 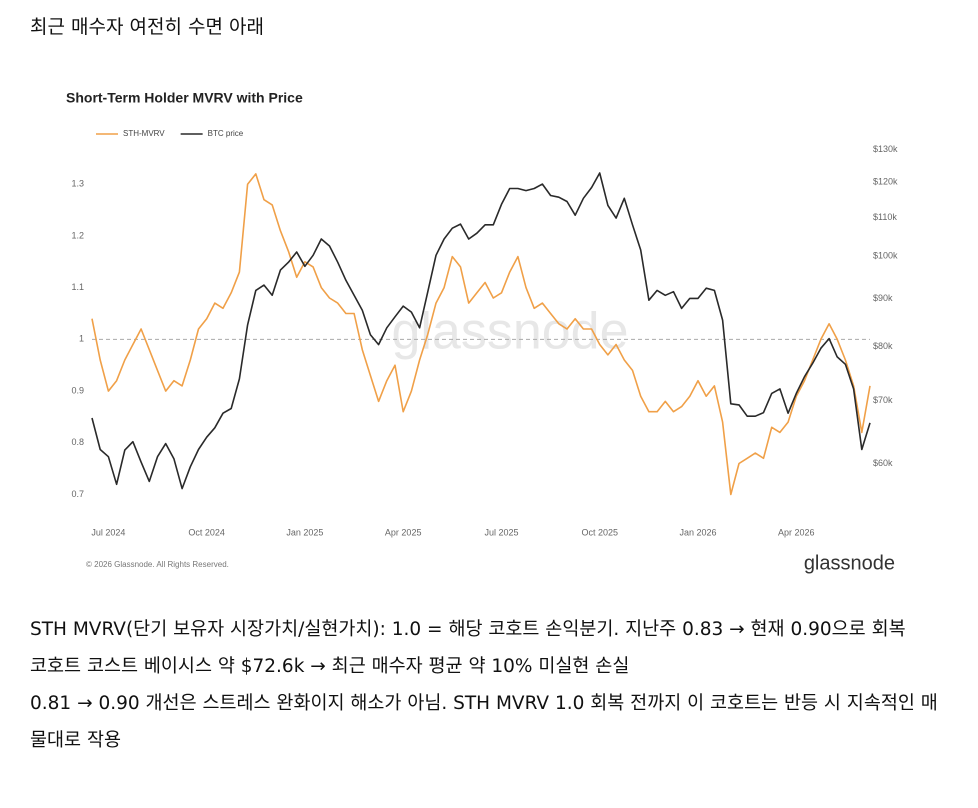 I want to click on y-tick-label: 0.7, so click(x=77, y=494).